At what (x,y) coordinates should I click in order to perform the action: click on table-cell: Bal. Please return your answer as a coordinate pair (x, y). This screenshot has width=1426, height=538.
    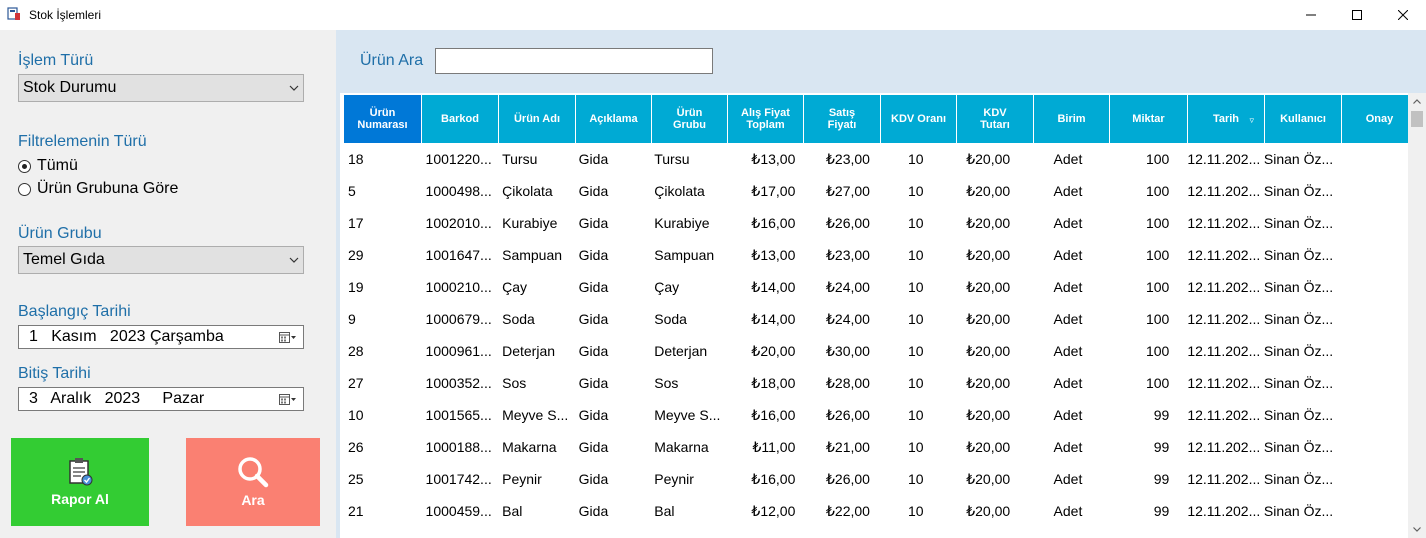
    Looking at the image, I should click on (664, 511).